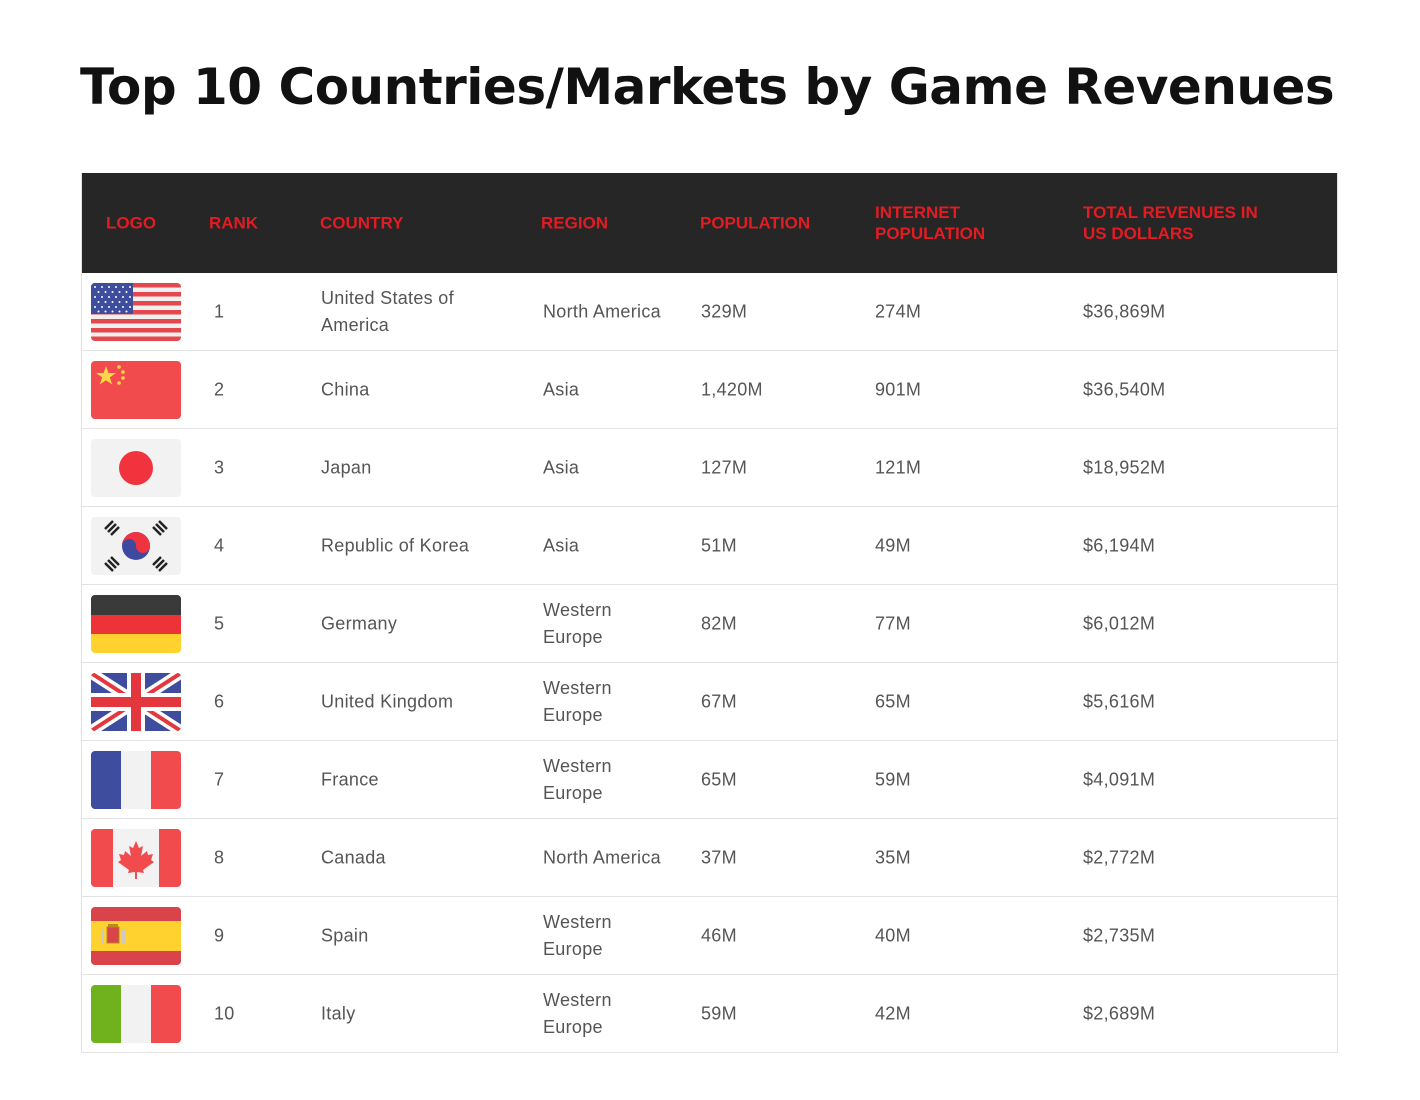 The width and height of the screenshot is (1420, 1100). I want to click on korea-flag-icon, so click(136, 545).